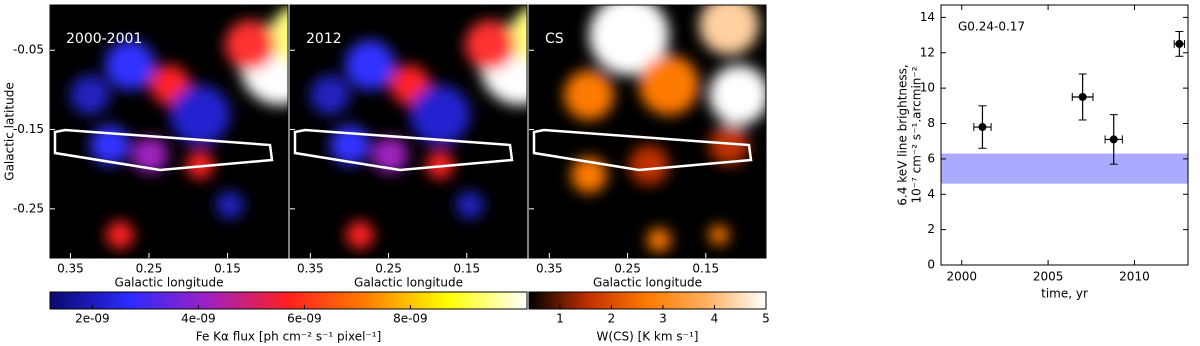 The image size is (1200, 346). I want to click on y-tick-label: -0.05, so click(28, 50).